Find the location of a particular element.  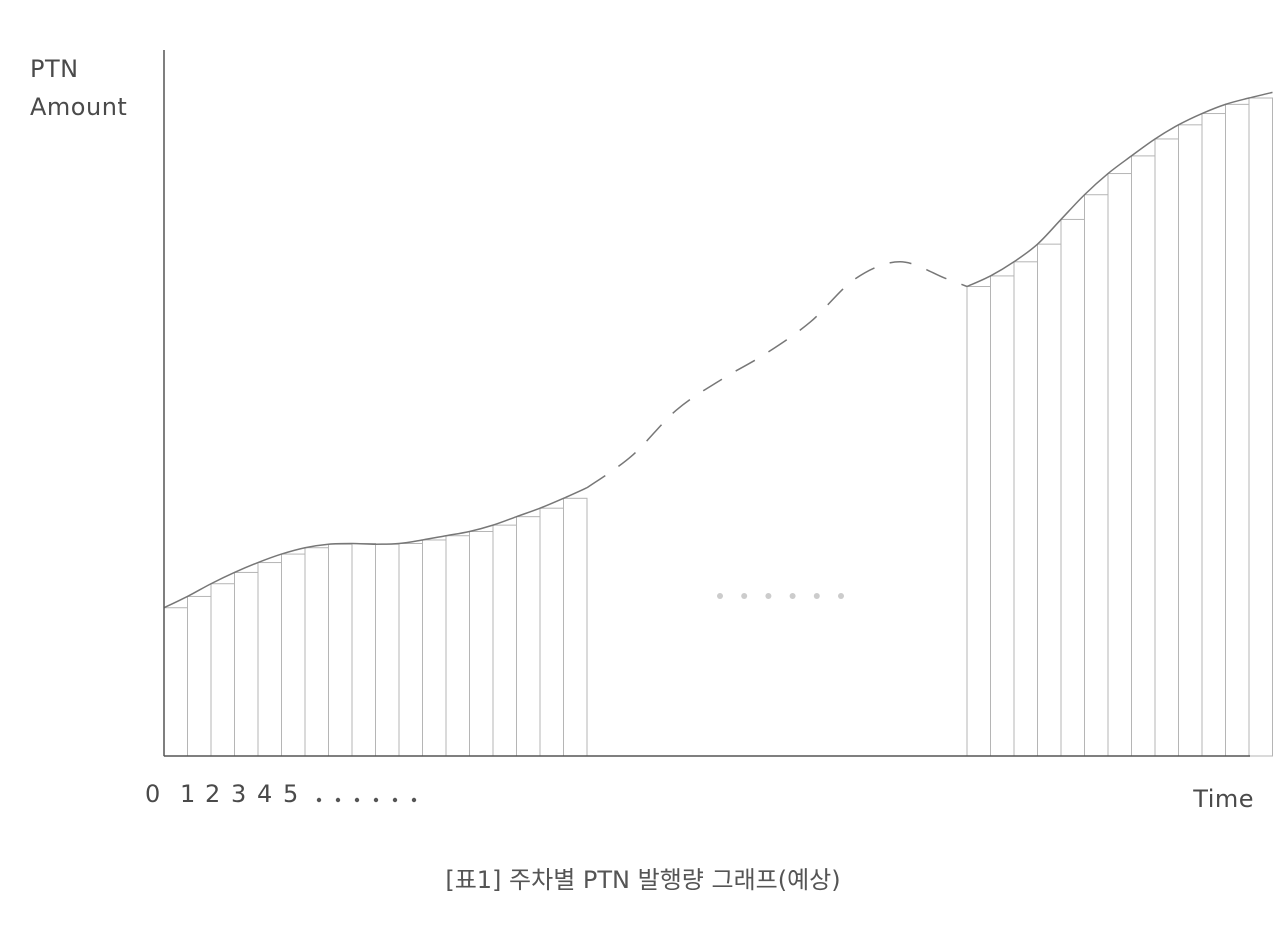

y-axis-label-line1: PTN is located at coordinates (54, 69).